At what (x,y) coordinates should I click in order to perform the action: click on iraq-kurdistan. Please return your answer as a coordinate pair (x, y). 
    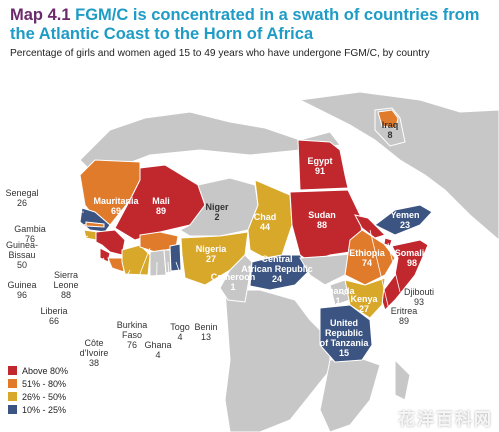
    Looking at the image, I should click on (388, 119).